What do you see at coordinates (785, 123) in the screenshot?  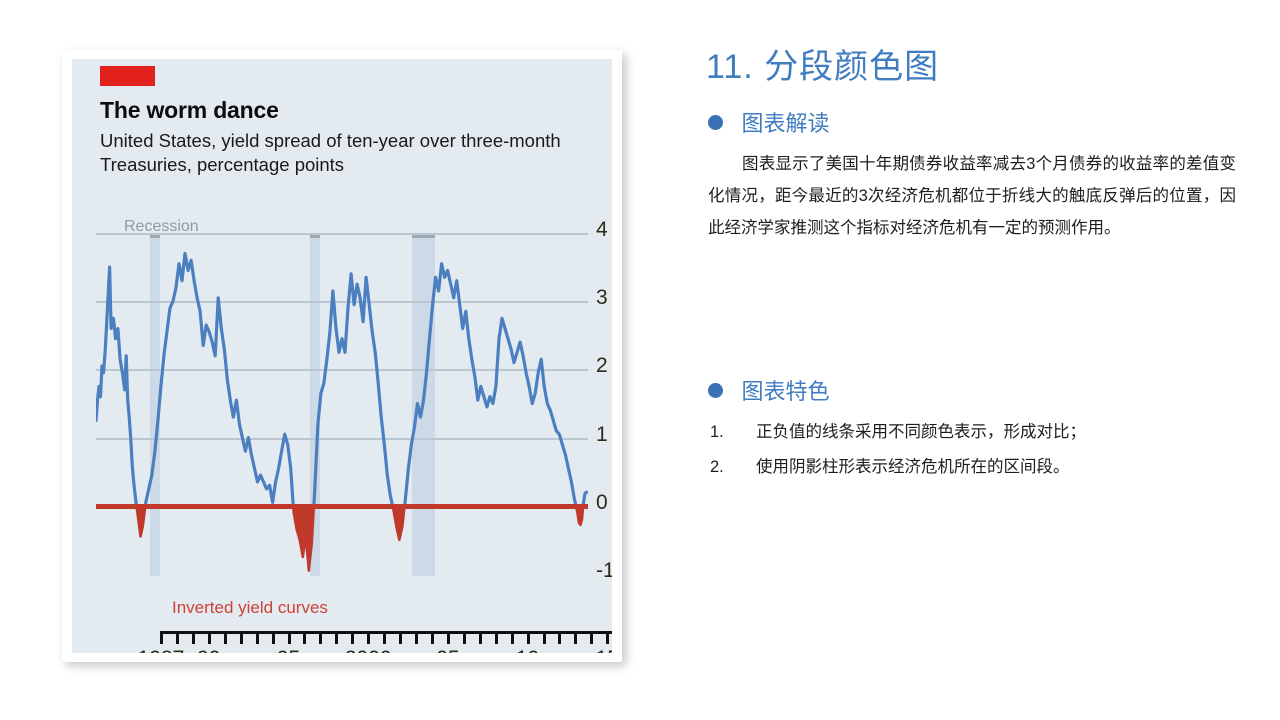 I see `section-heading-label: 图表解读` at bounding box center [785, 123].